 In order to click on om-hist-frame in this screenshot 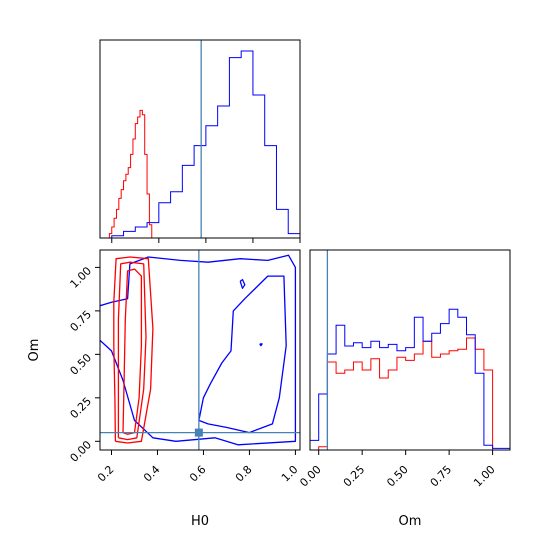, I will do `click(410, 350)`.